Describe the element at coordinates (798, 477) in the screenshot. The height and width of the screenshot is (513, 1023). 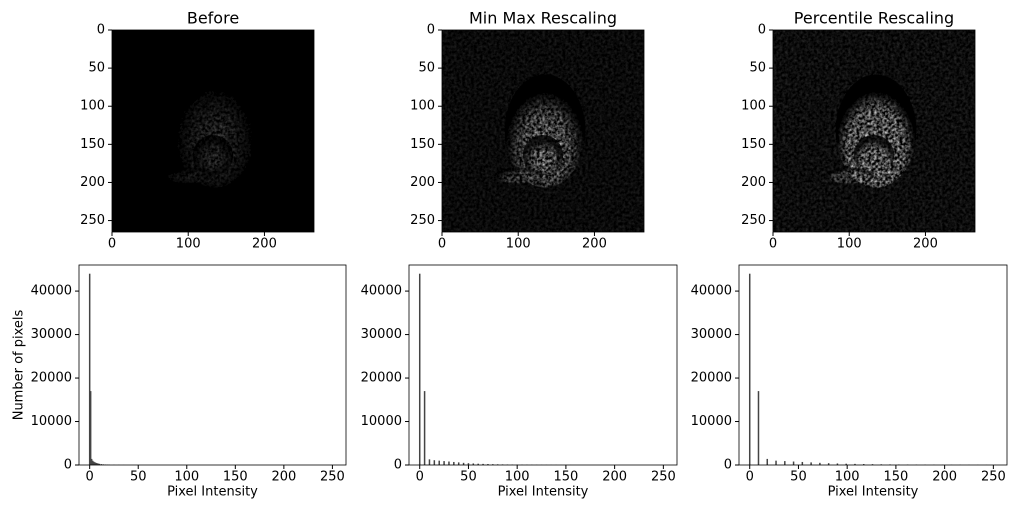
I see `x-tick-label: 50` at that location.